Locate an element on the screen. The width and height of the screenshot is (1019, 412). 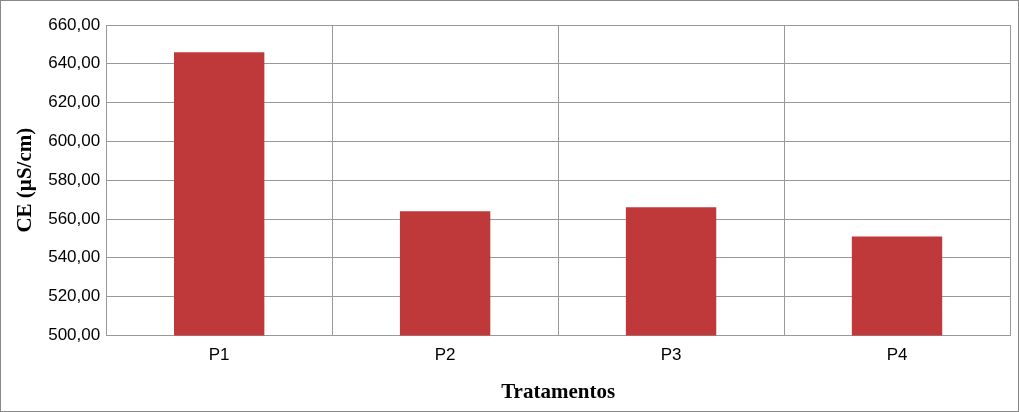
y-tick-label: 660,00 is located at coordinates (74, 24).